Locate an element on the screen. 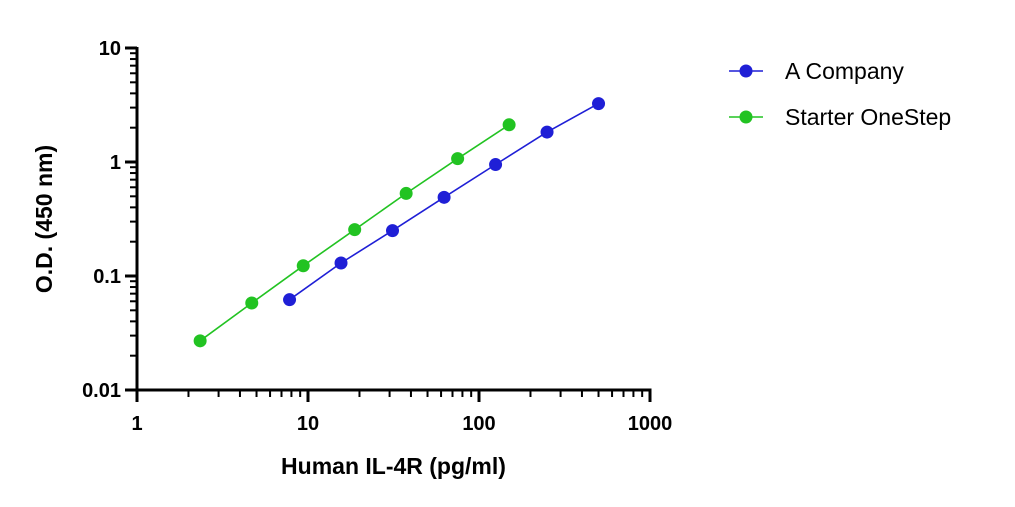 The width and height of the screenshot is (1015, 507). legend: A Company Starter OneStep is located at coordinates (840, 94).